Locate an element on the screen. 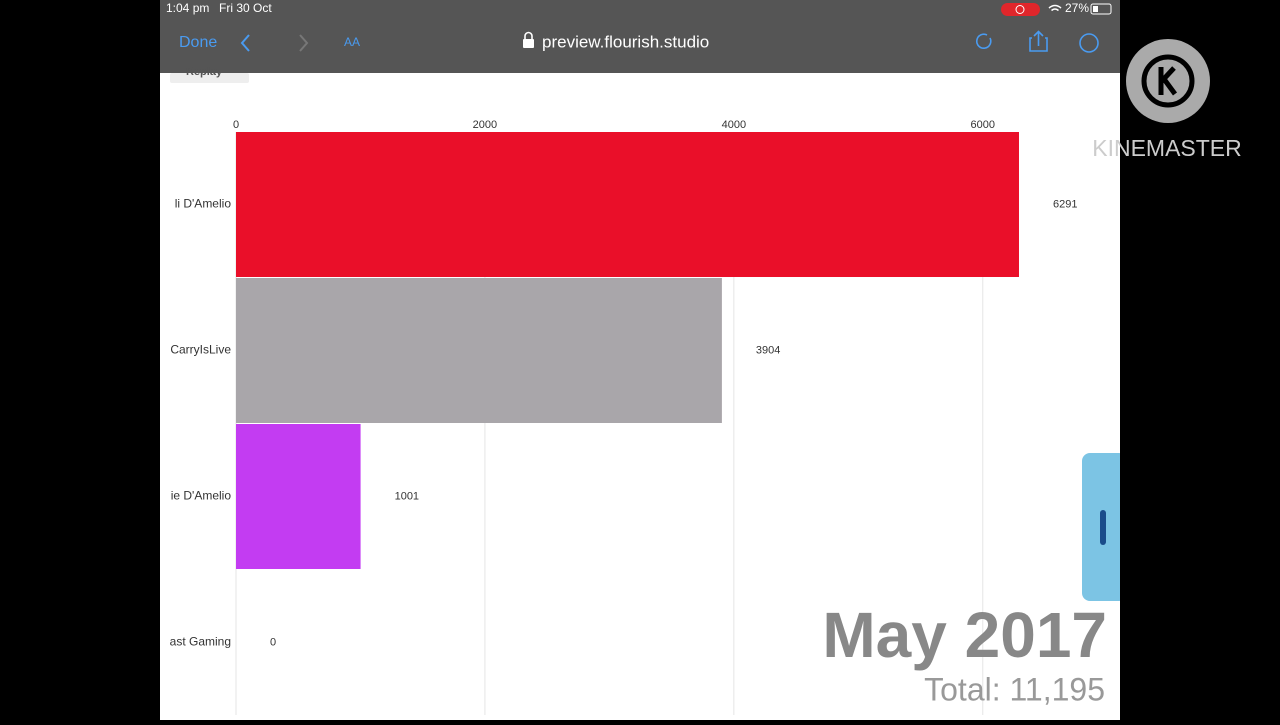 This screenshot has width=1280, height=725. value-label: 1001 is located at coordinates (407, 496).